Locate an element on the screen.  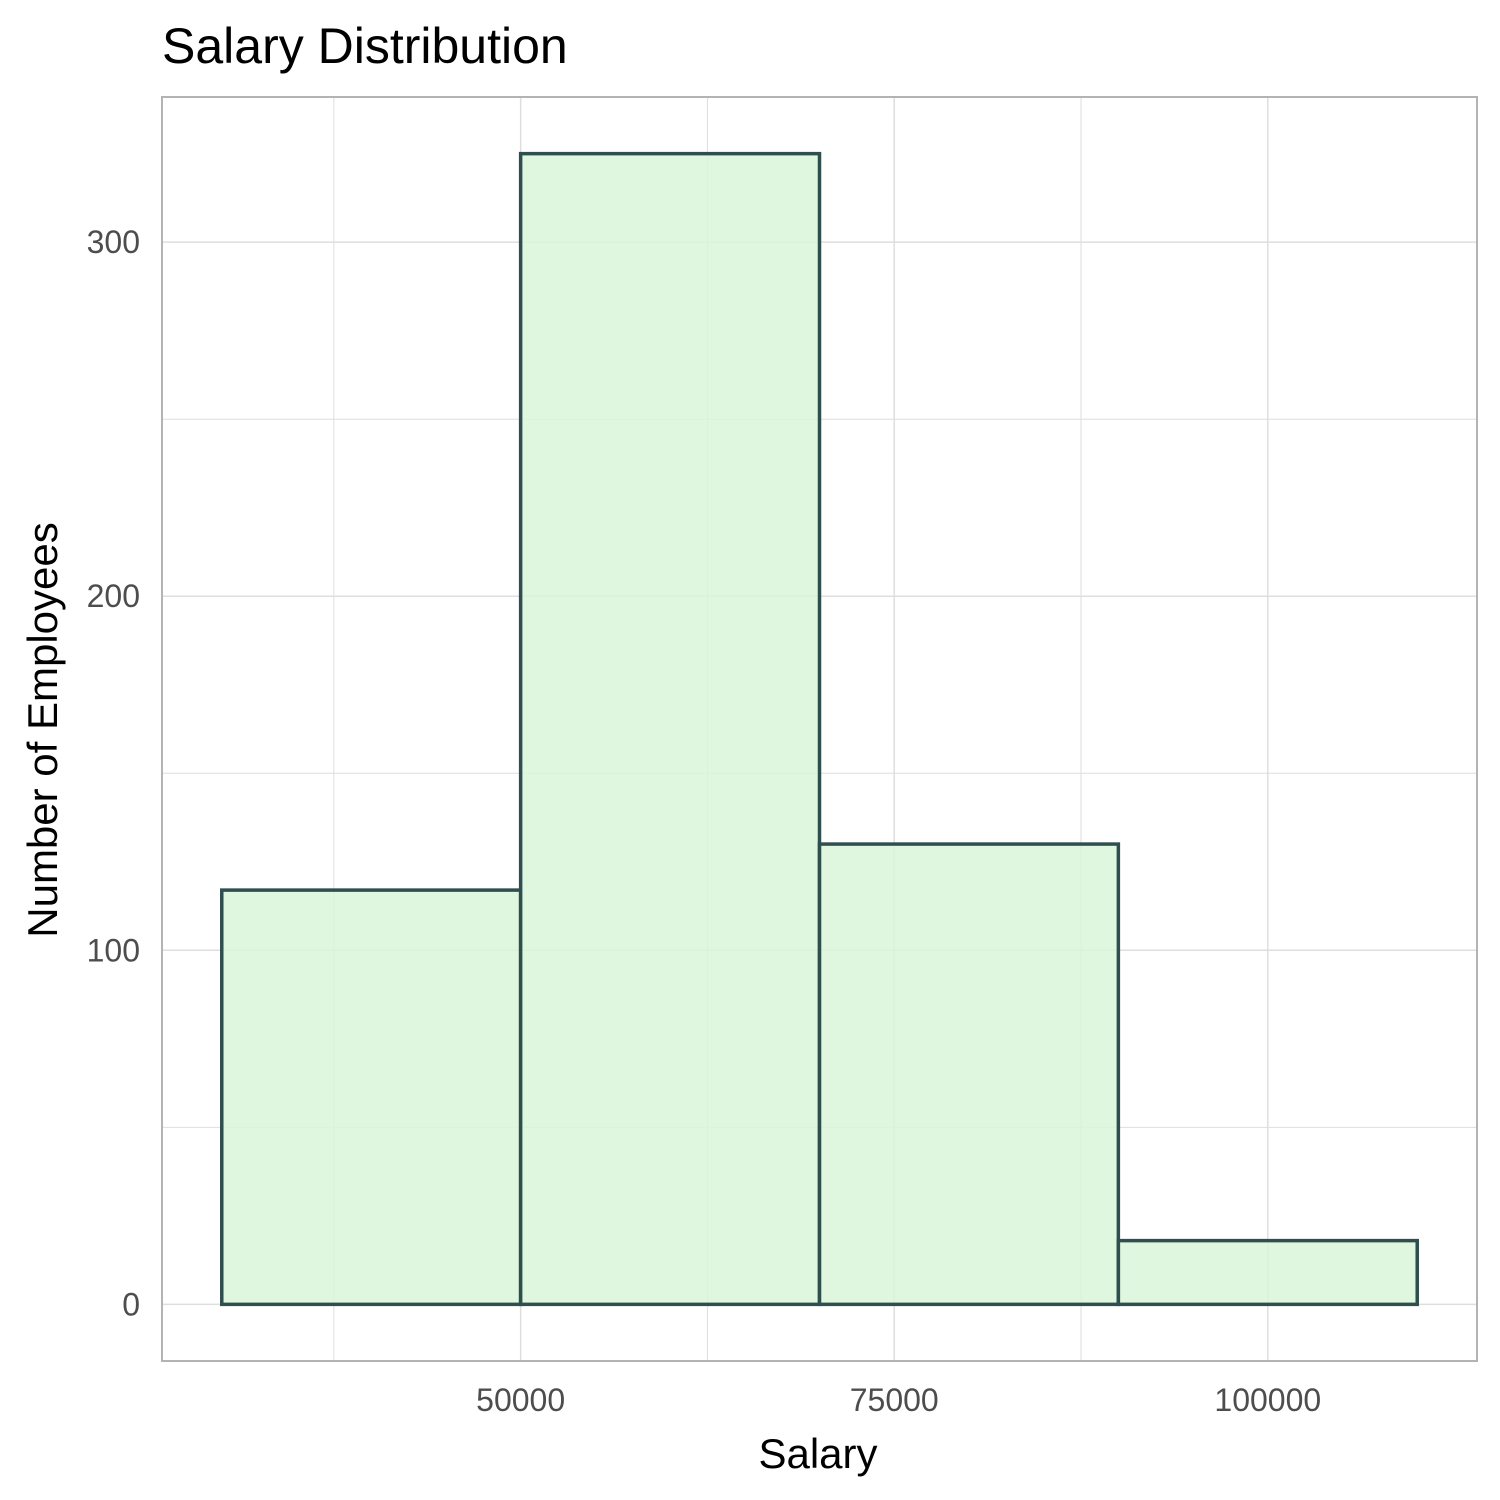
y-tick-label: 200 is located at coordinates (113, 596).